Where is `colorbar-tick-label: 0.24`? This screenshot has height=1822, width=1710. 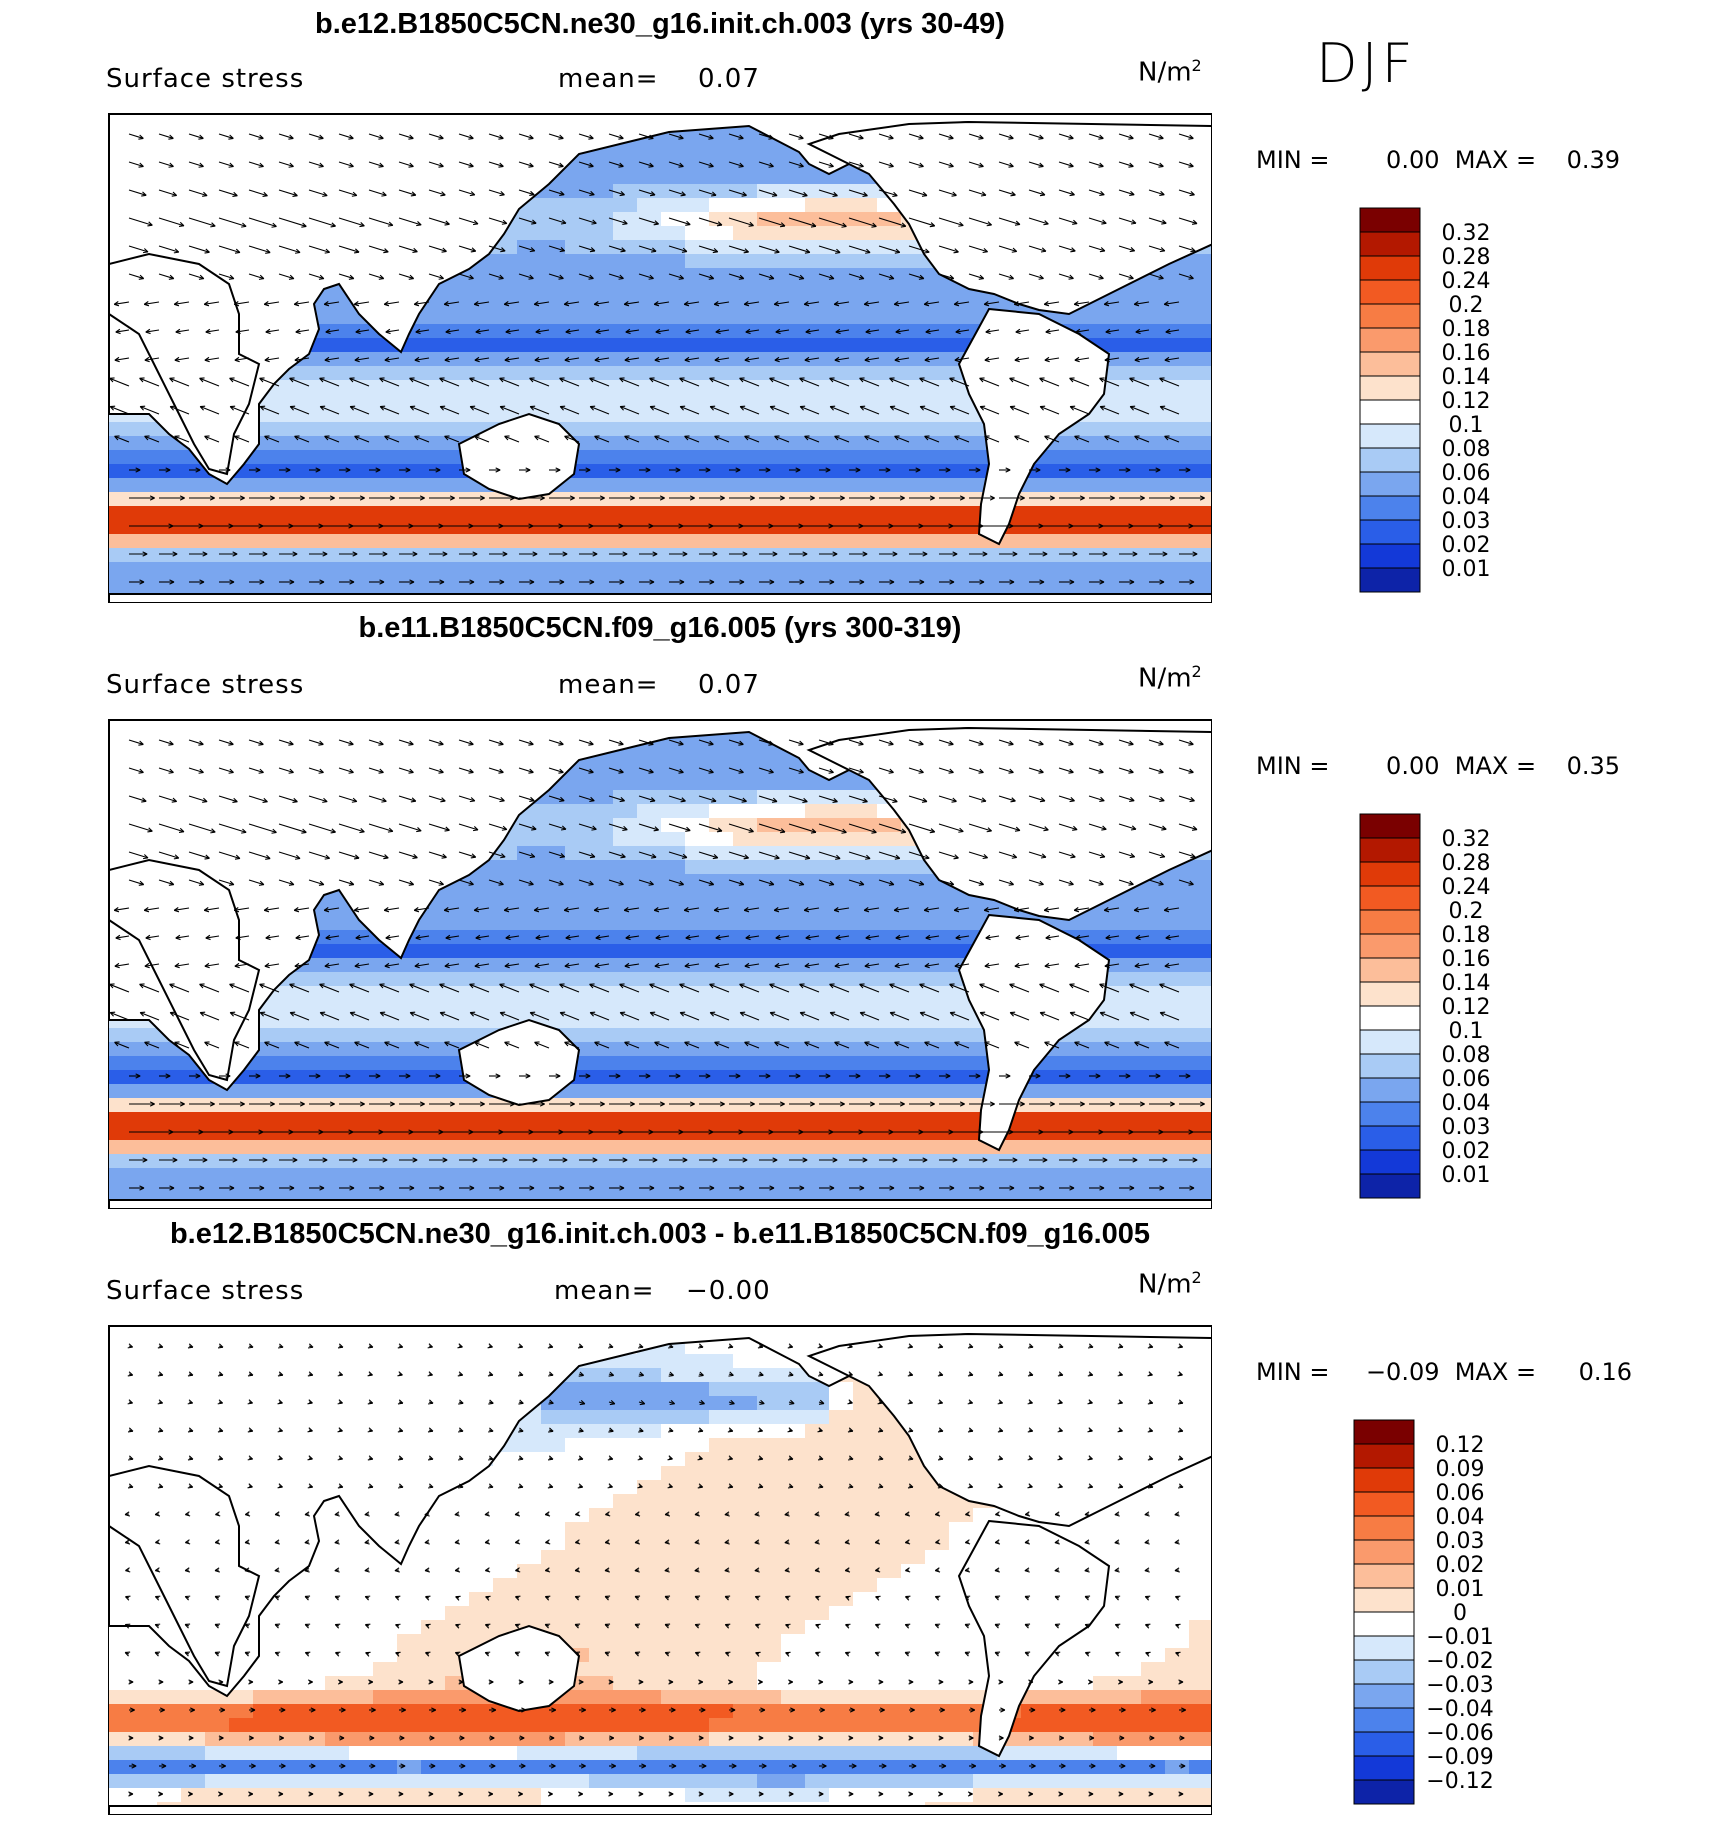
colorbar-tick-label: 0.24 is located at coordinates (1466, 281).